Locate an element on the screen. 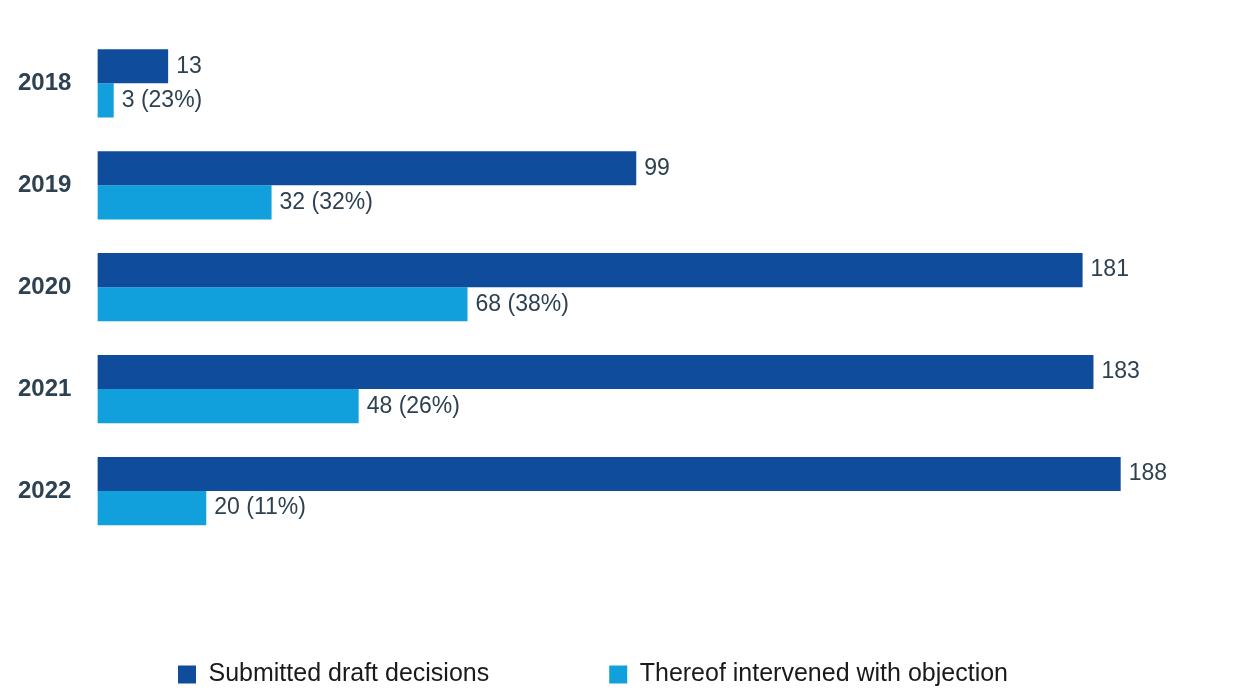 The width and height of the screenshot is (1236, 697). data-label: 183 is located at coordinates (1120, 370).